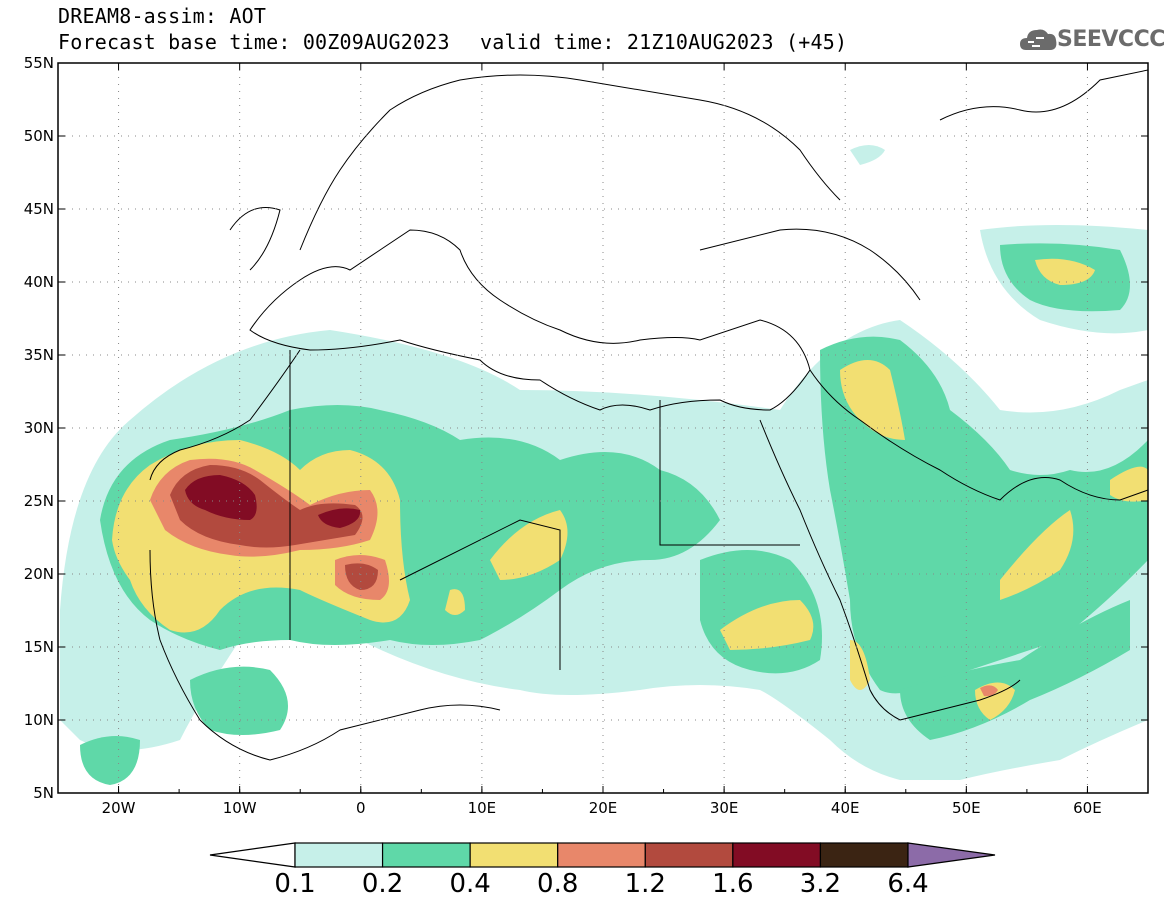 The width and height of the screenshot is (1165, 905). Describe the element at coordinates (645, 884) in the screenshot. I see `colorbar-label: 1.2` at that location.